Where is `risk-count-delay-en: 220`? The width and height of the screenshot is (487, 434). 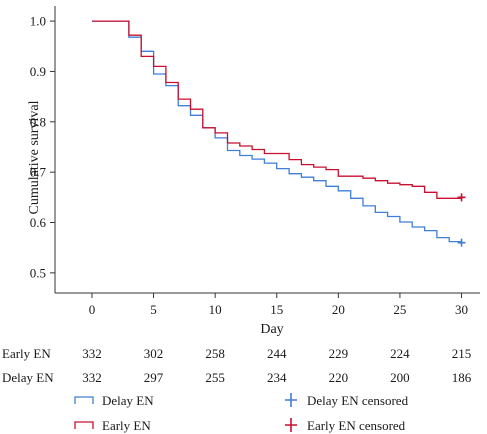 risk-count-delay-en: 220 is located at coordinates (339, 377).